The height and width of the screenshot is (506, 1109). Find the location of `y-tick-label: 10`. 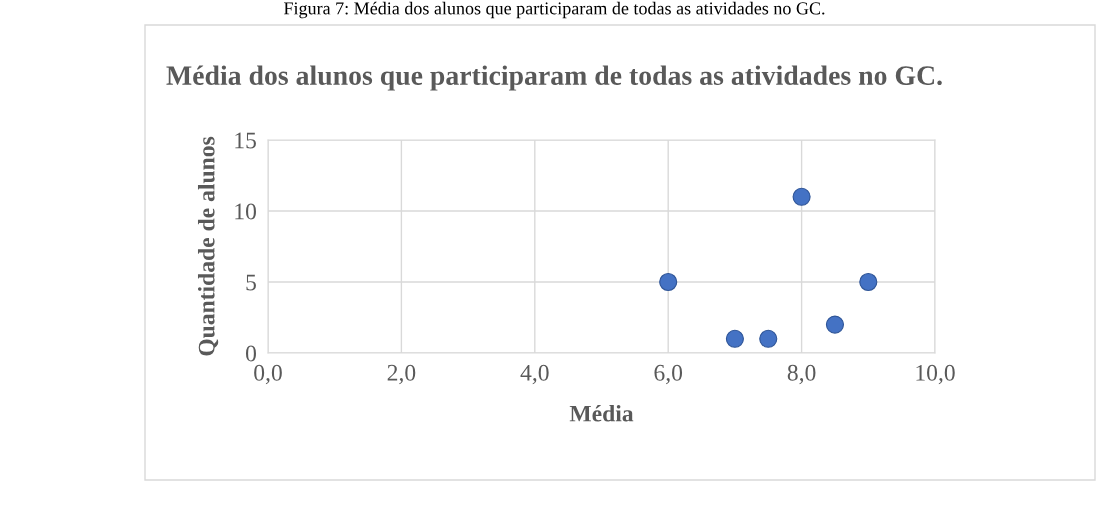

y-tick-label: 10 is located at coordinates (245, 211).